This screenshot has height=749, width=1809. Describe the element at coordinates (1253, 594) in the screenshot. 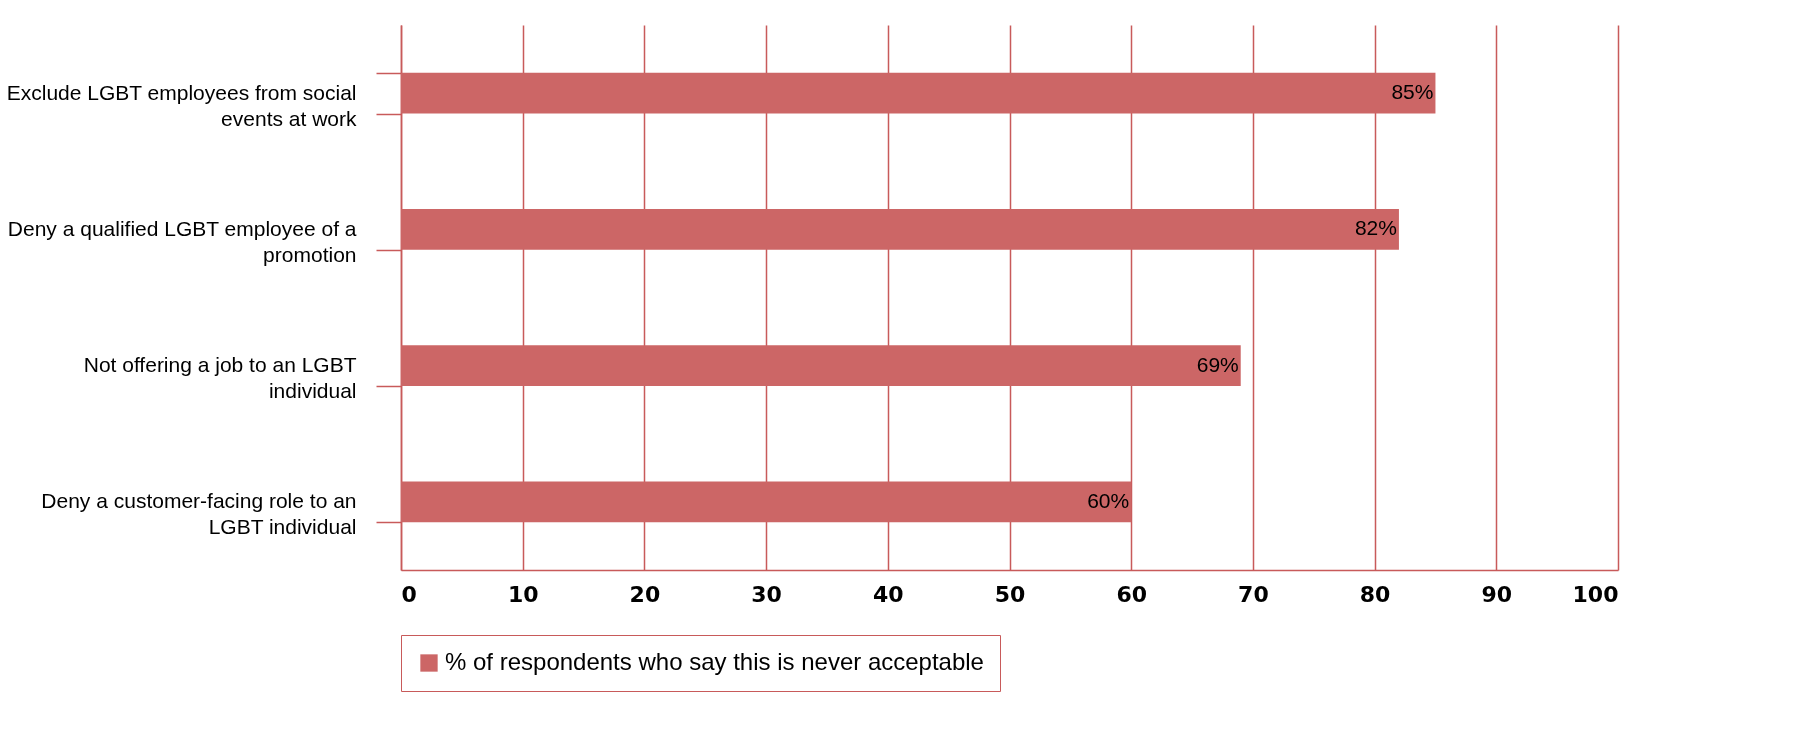

I see `x-tick-label: 70` at that location.